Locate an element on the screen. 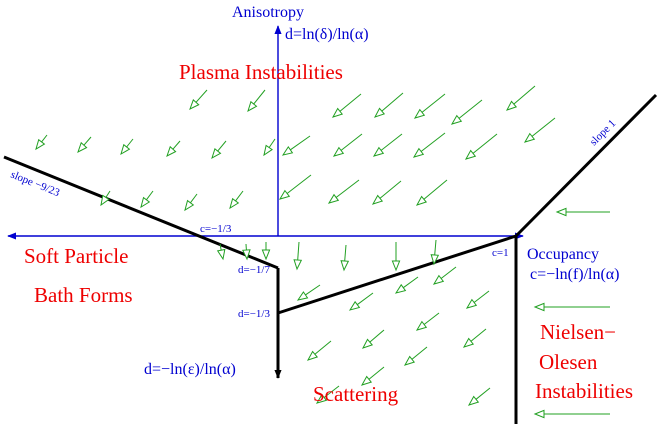 The height and width of the screenshot is (427, 664). boundary-middle is located at coordinates (397, 274).